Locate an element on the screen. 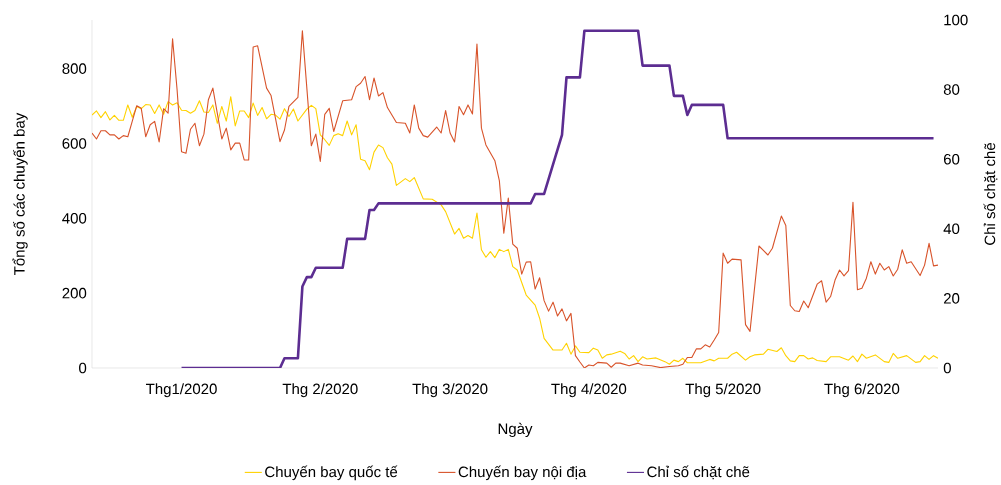 The image size is (1001, 485). legend-label: Chuyến bay nội địa is located at coordinates (522, 473).